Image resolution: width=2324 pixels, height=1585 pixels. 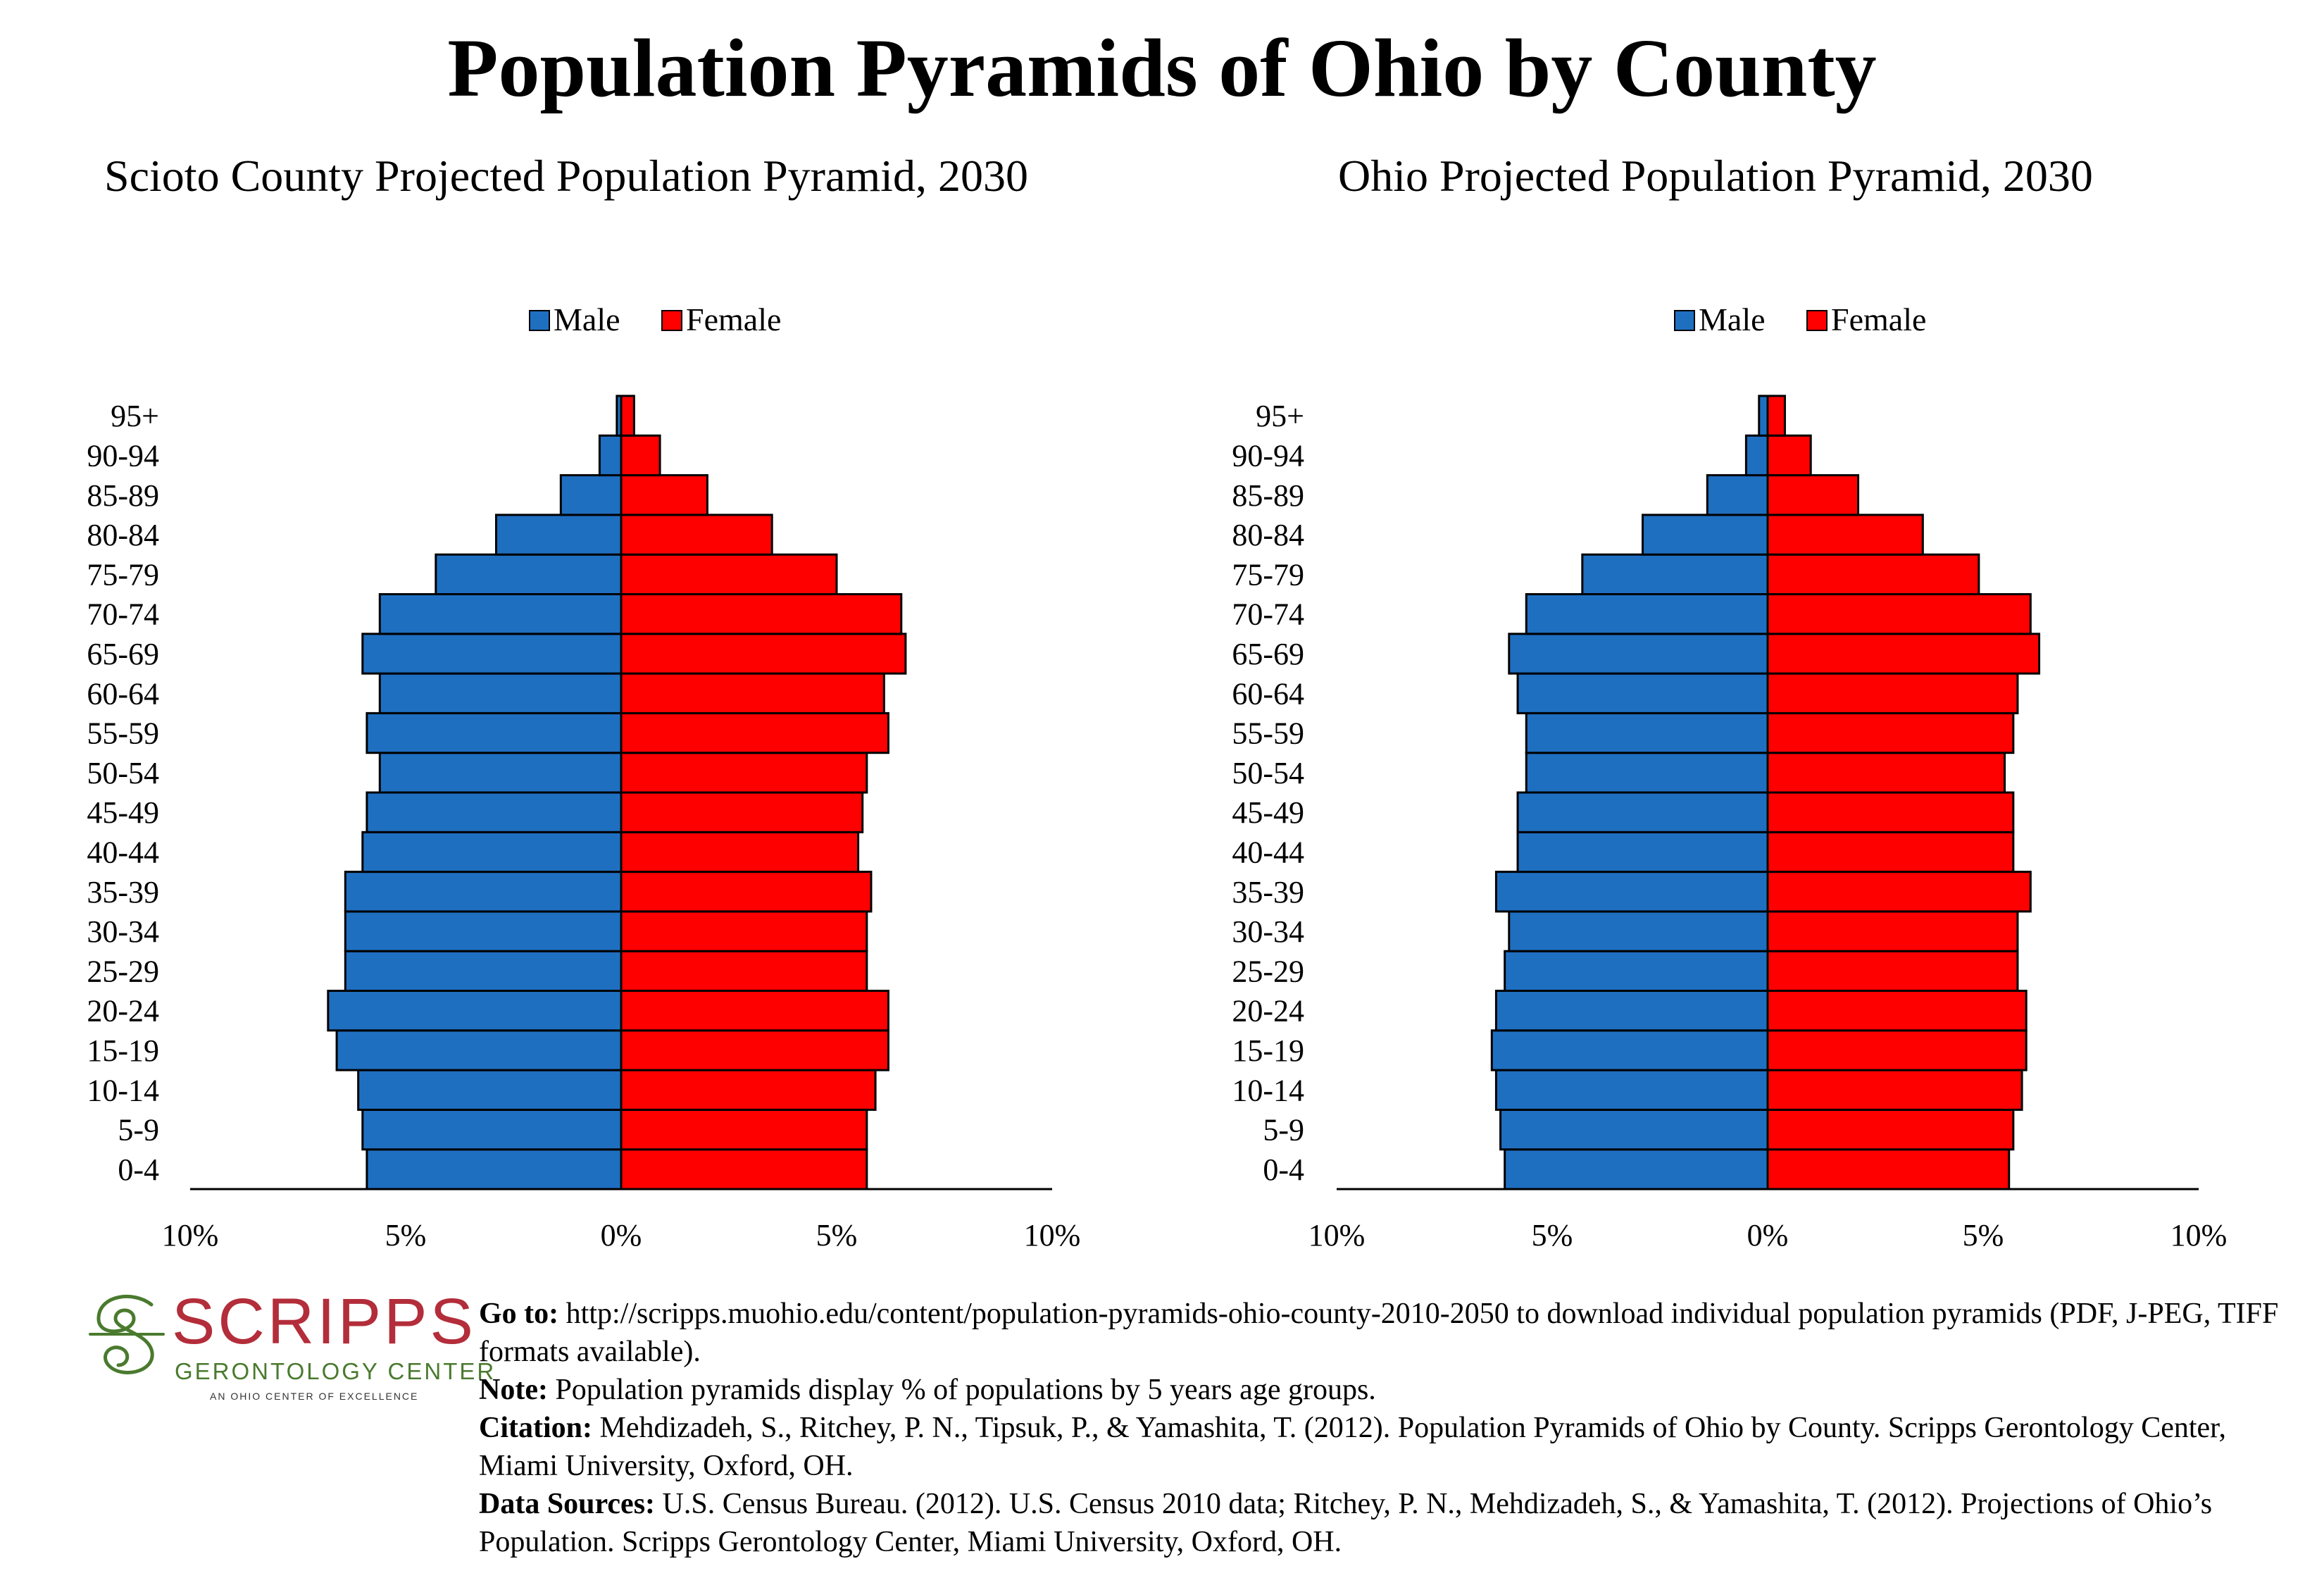 I want to click on scioto-age-label-90-94: 90-94, so click(x=123, y=456).